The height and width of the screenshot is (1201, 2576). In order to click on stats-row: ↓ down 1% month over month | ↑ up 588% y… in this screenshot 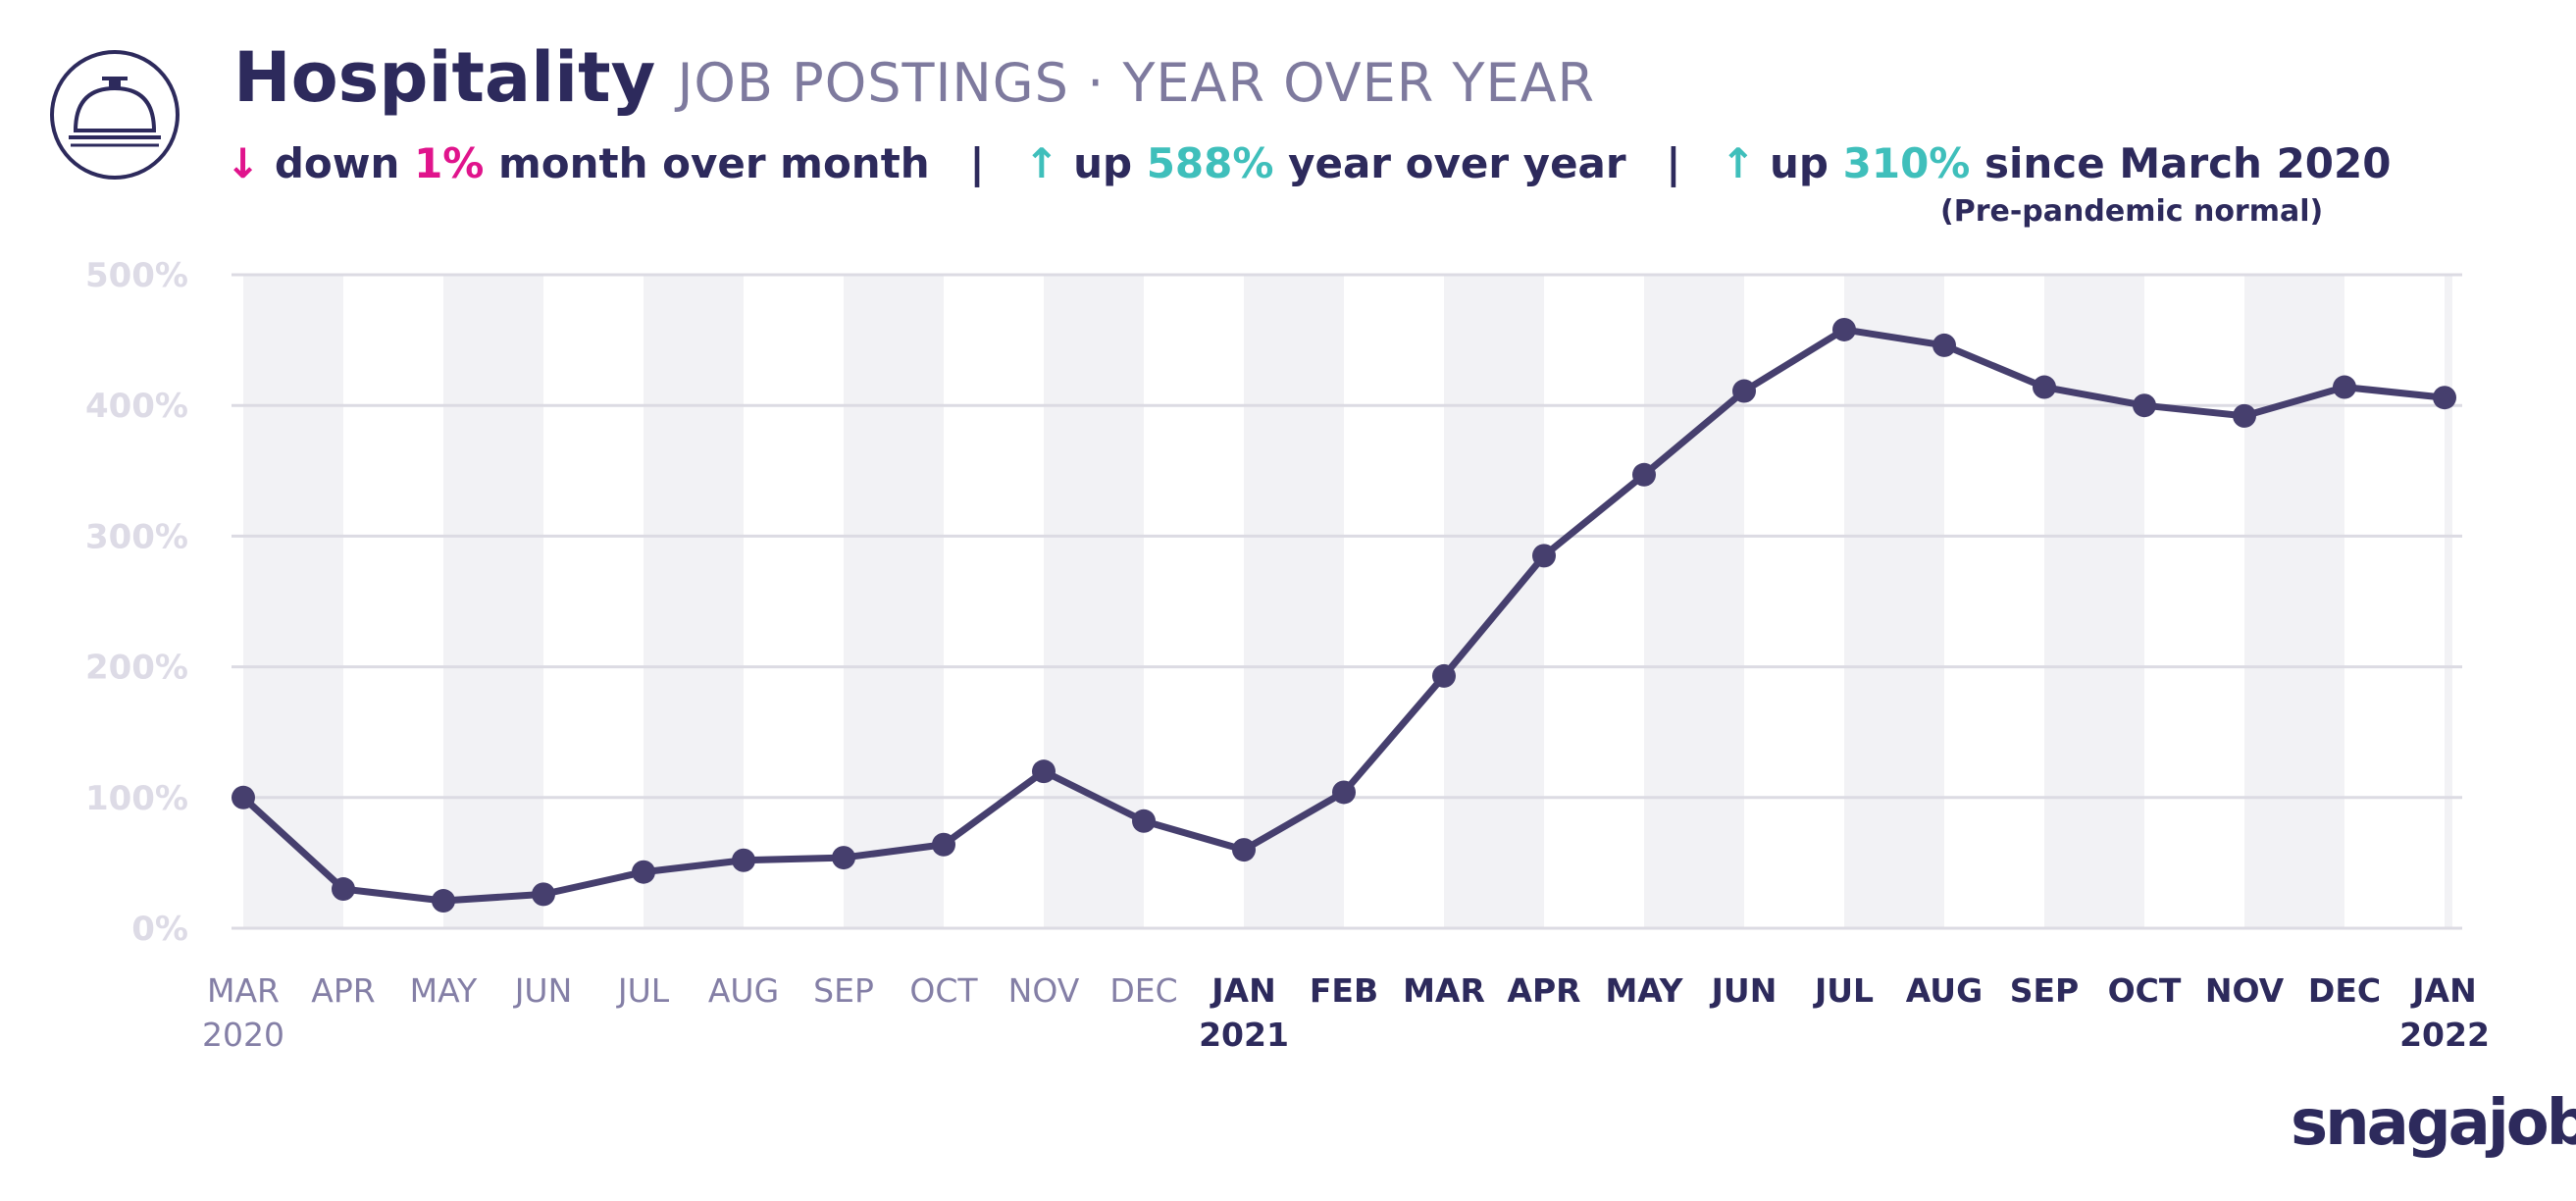, I will do `click(1308, 163)`.